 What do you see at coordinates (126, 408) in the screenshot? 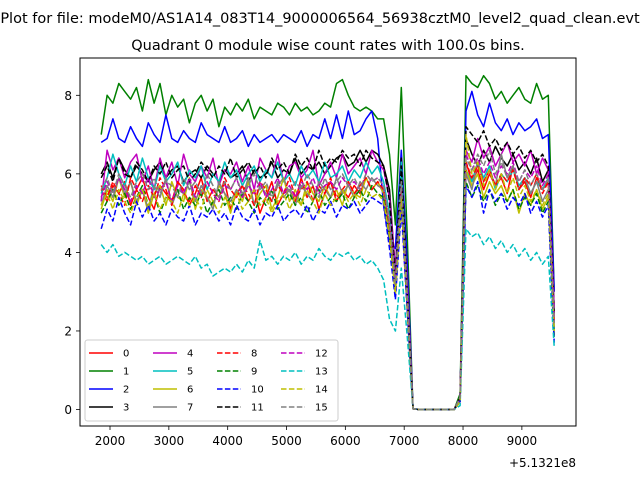
I see `legend-label-3: 3` at bounding box center [126, 408].